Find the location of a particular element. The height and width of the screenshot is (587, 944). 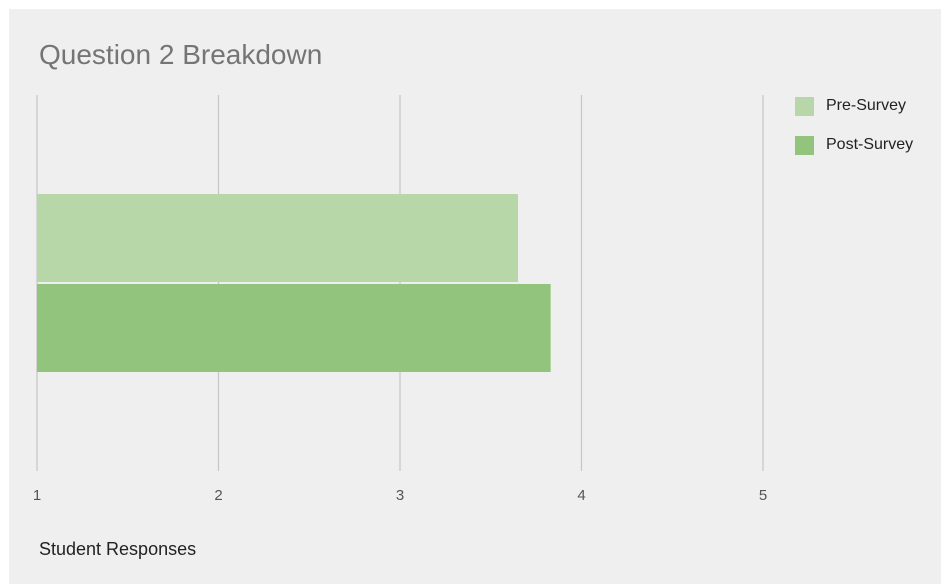

x-tick-label: 3 is located at coordinates (400, 495).